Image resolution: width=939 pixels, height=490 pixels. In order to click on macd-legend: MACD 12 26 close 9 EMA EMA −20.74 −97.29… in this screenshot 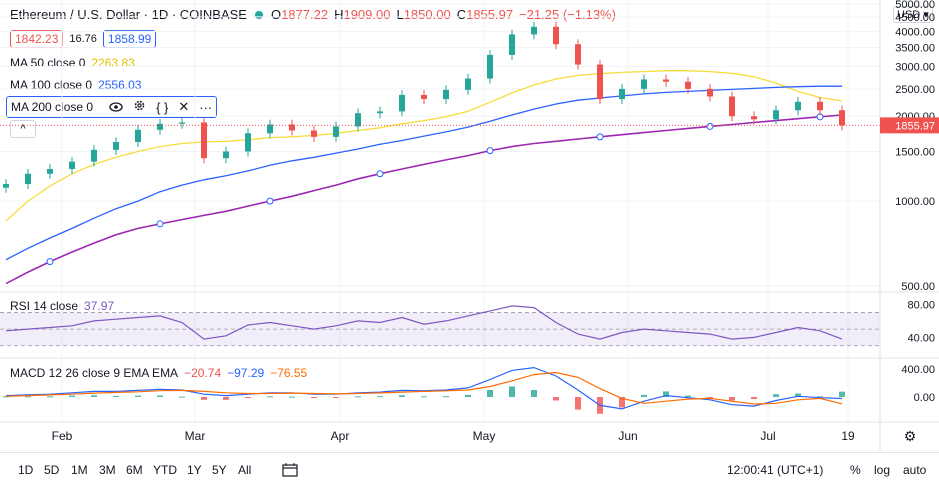, I will do `click(158, 373)`.